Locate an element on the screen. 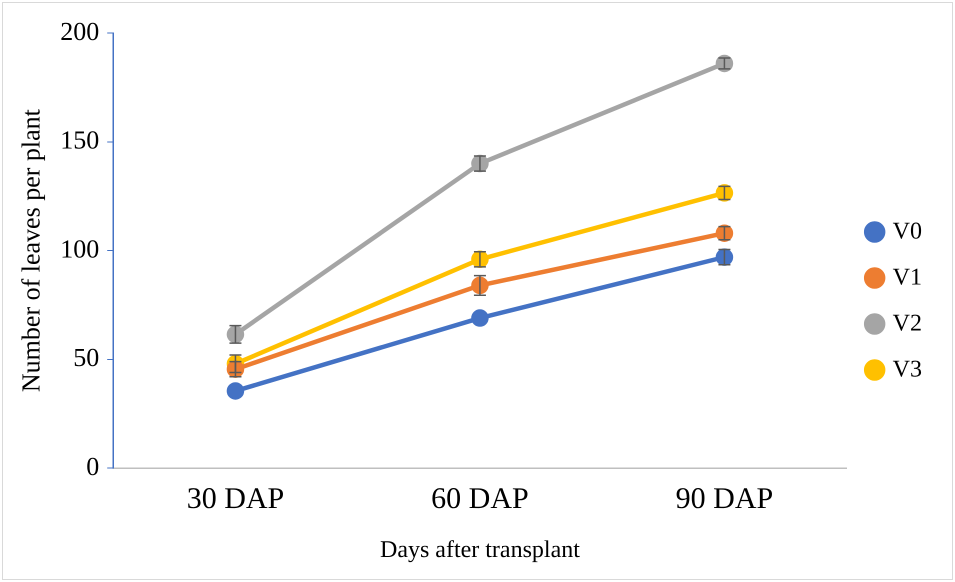 Image resolution: width=955 pixels, height=582 pixels. x-axis-title: Days after transplant is located at coordinates (480, 549).